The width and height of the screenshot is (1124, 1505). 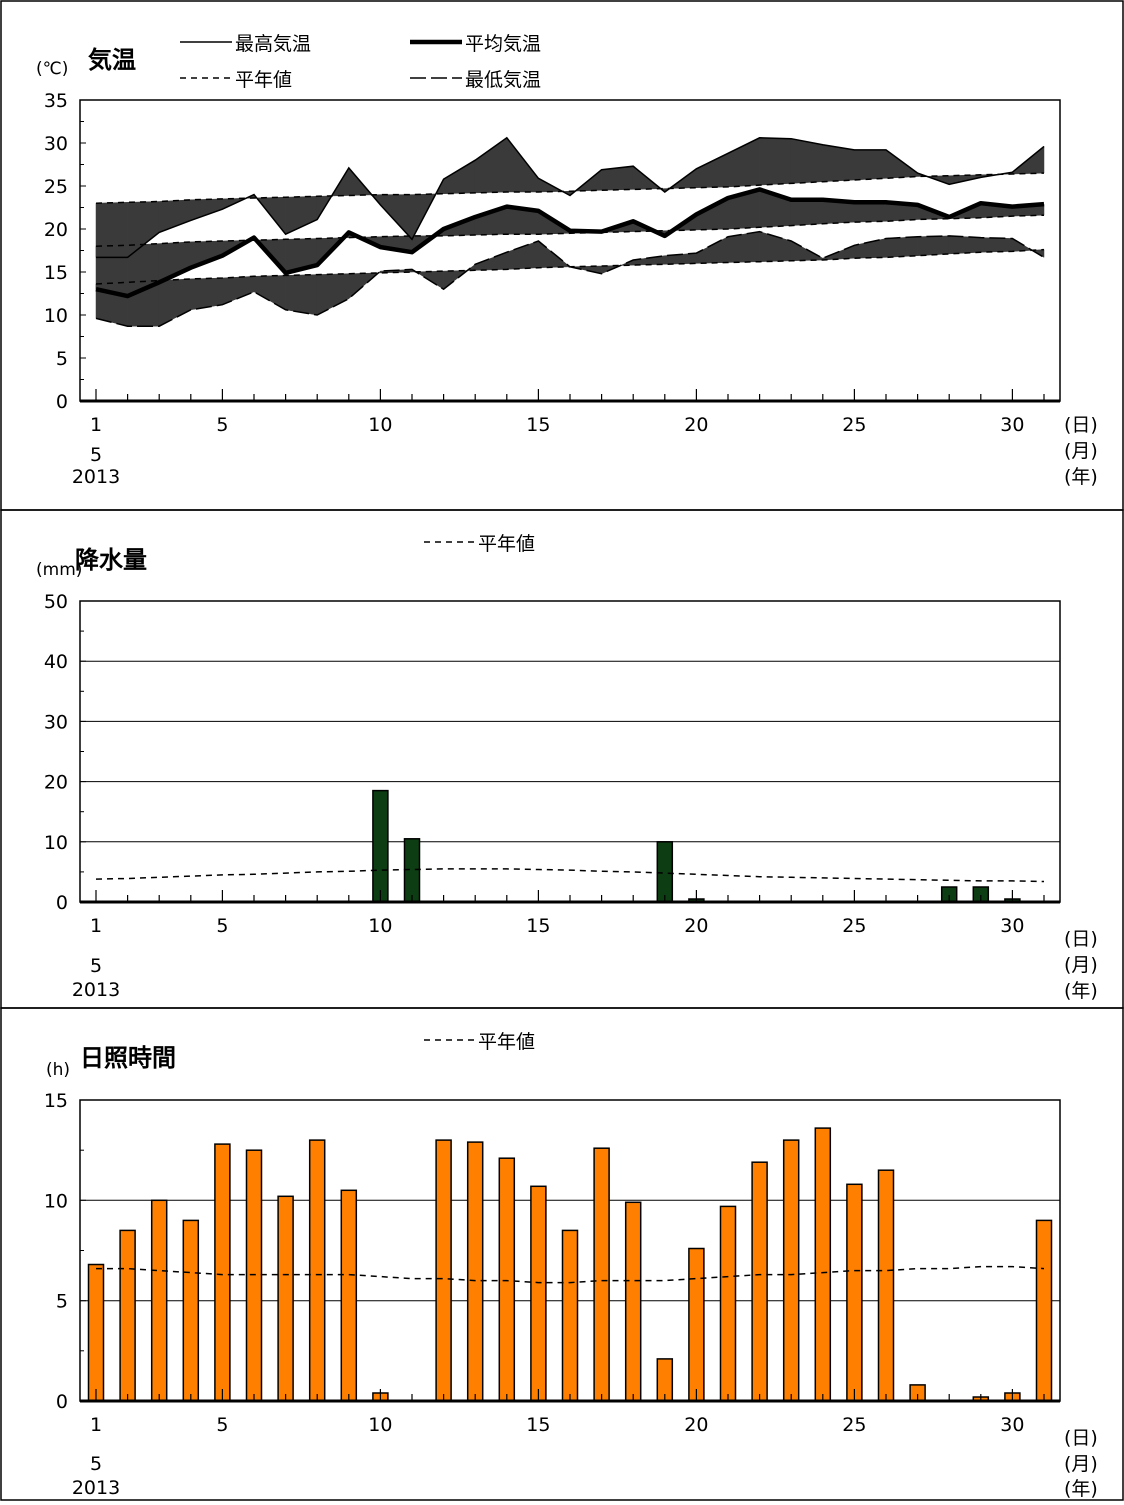 I want to click on sun-normal, so click(x=570, y=1274).